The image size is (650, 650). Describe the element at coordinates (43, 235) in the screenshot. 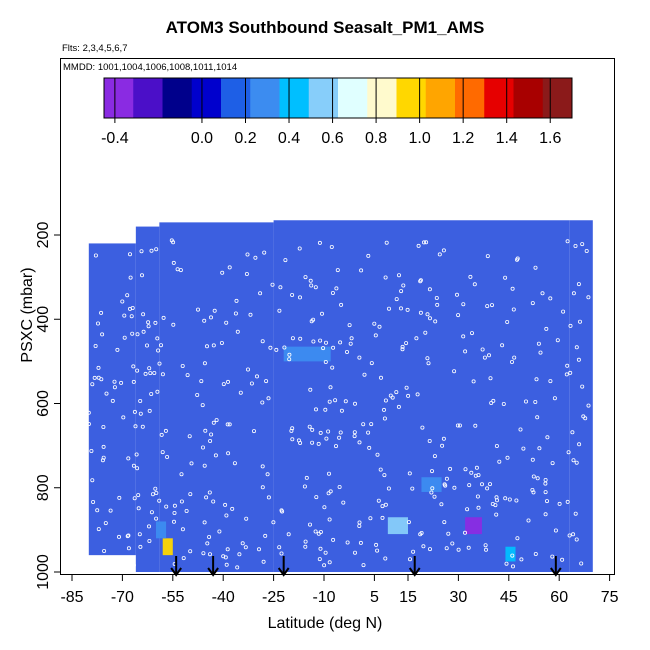

I see `y-tick-label: 200` at that location.